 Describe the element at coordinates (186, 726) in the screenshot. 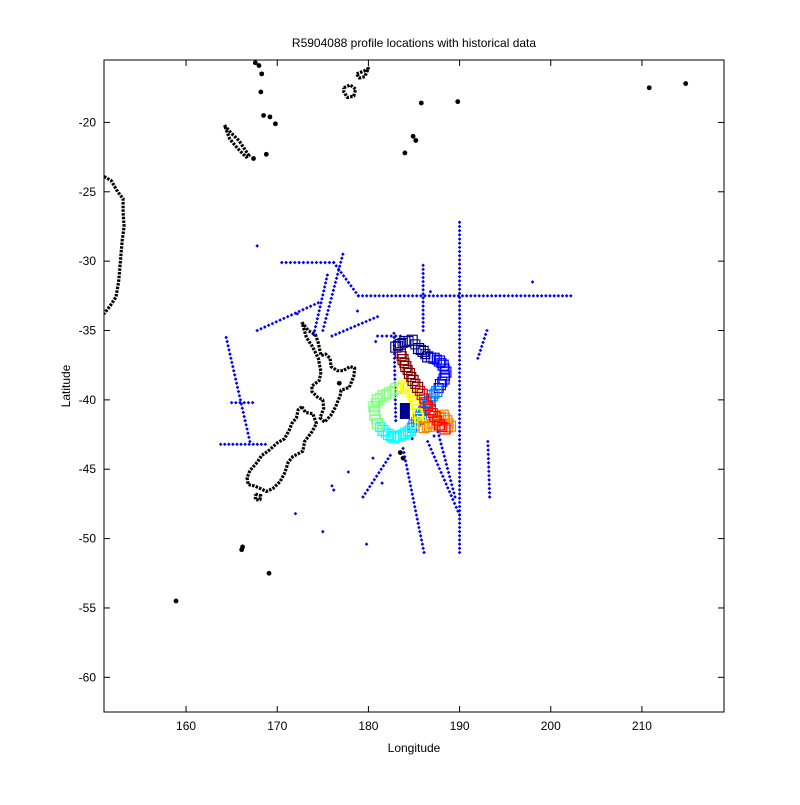

I see `x-tick-label: 160` at that location.